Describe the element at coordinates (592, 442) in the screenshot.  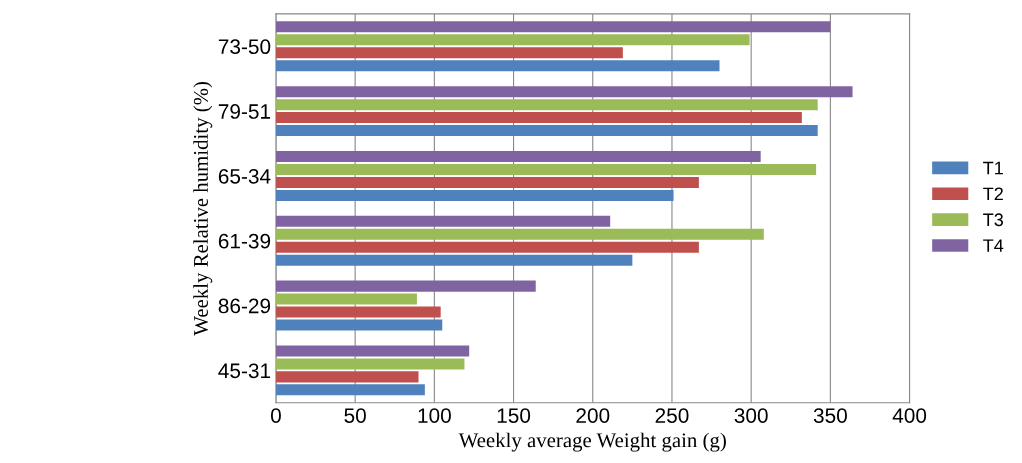
I see `x-axis-title: Weekly average Weight gain (g)` at that location.